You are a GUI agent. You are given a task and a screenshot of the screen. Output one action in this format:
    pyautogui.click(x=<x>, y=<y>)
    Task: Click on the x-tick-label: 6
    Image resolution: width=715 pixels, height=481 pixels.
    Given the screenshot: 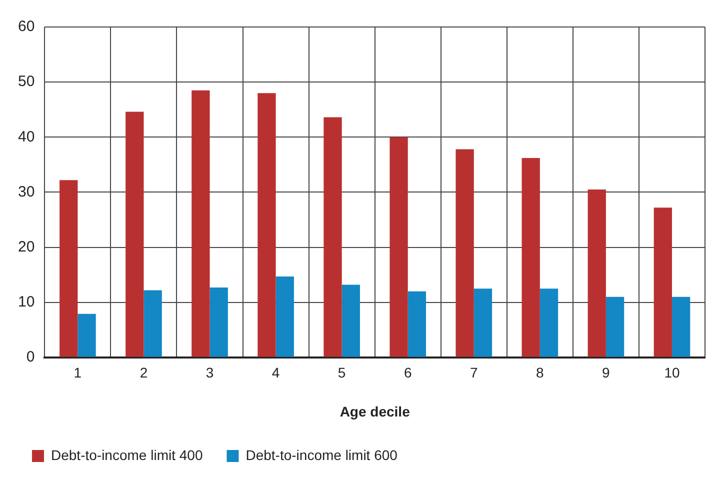 What is the action you would take?
    pyautogui.click(x=408, y=372)
    